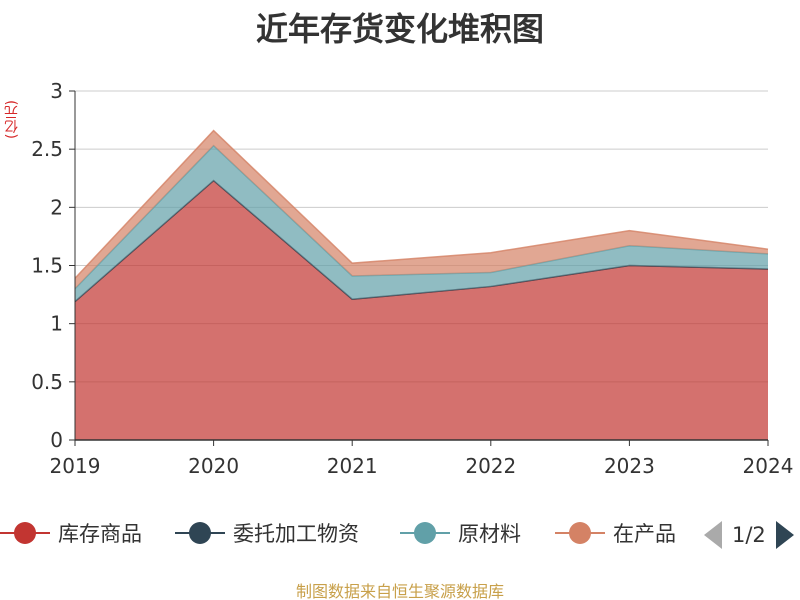 The height and width of the screenshot is (600, 800). I want to click on legend-label: 原材料, so click(489, 534).